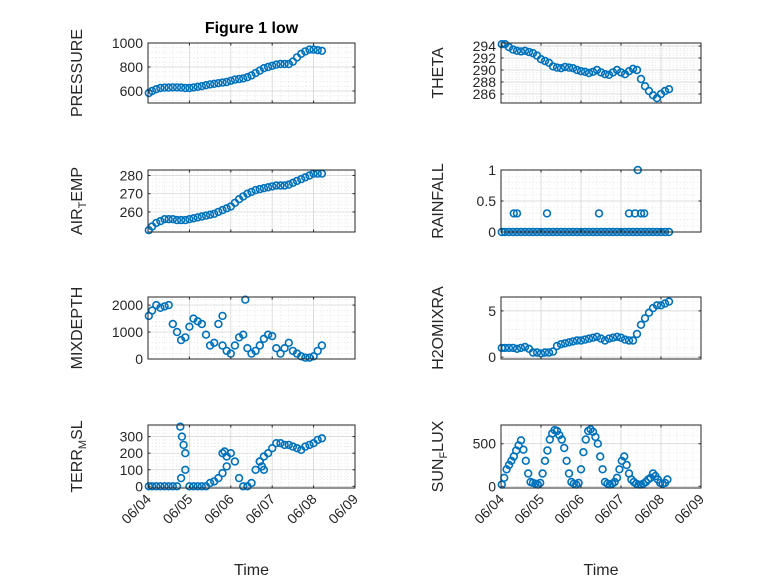 This screenshot has width=778, height=583. Describe the element at coordinates (252, 28) in the screenshot. I see `figure-title: Figure 1 low` at that location.